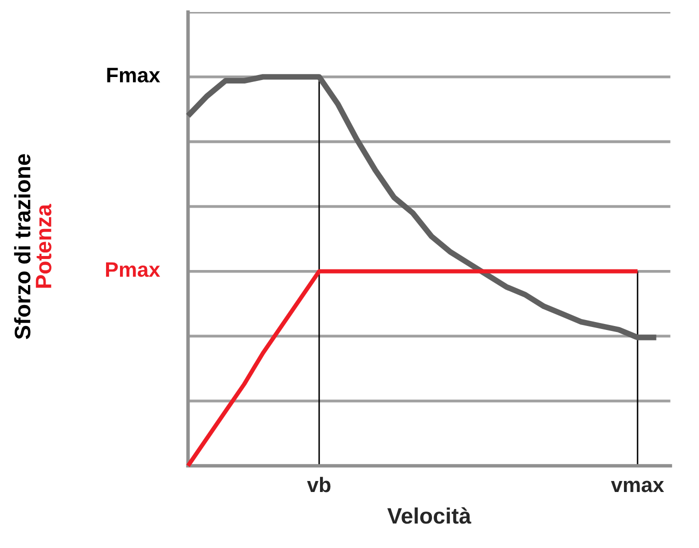  Describe the element at coordinates (44, 246) in the screenshot. I see `text: Potenza` at that location.